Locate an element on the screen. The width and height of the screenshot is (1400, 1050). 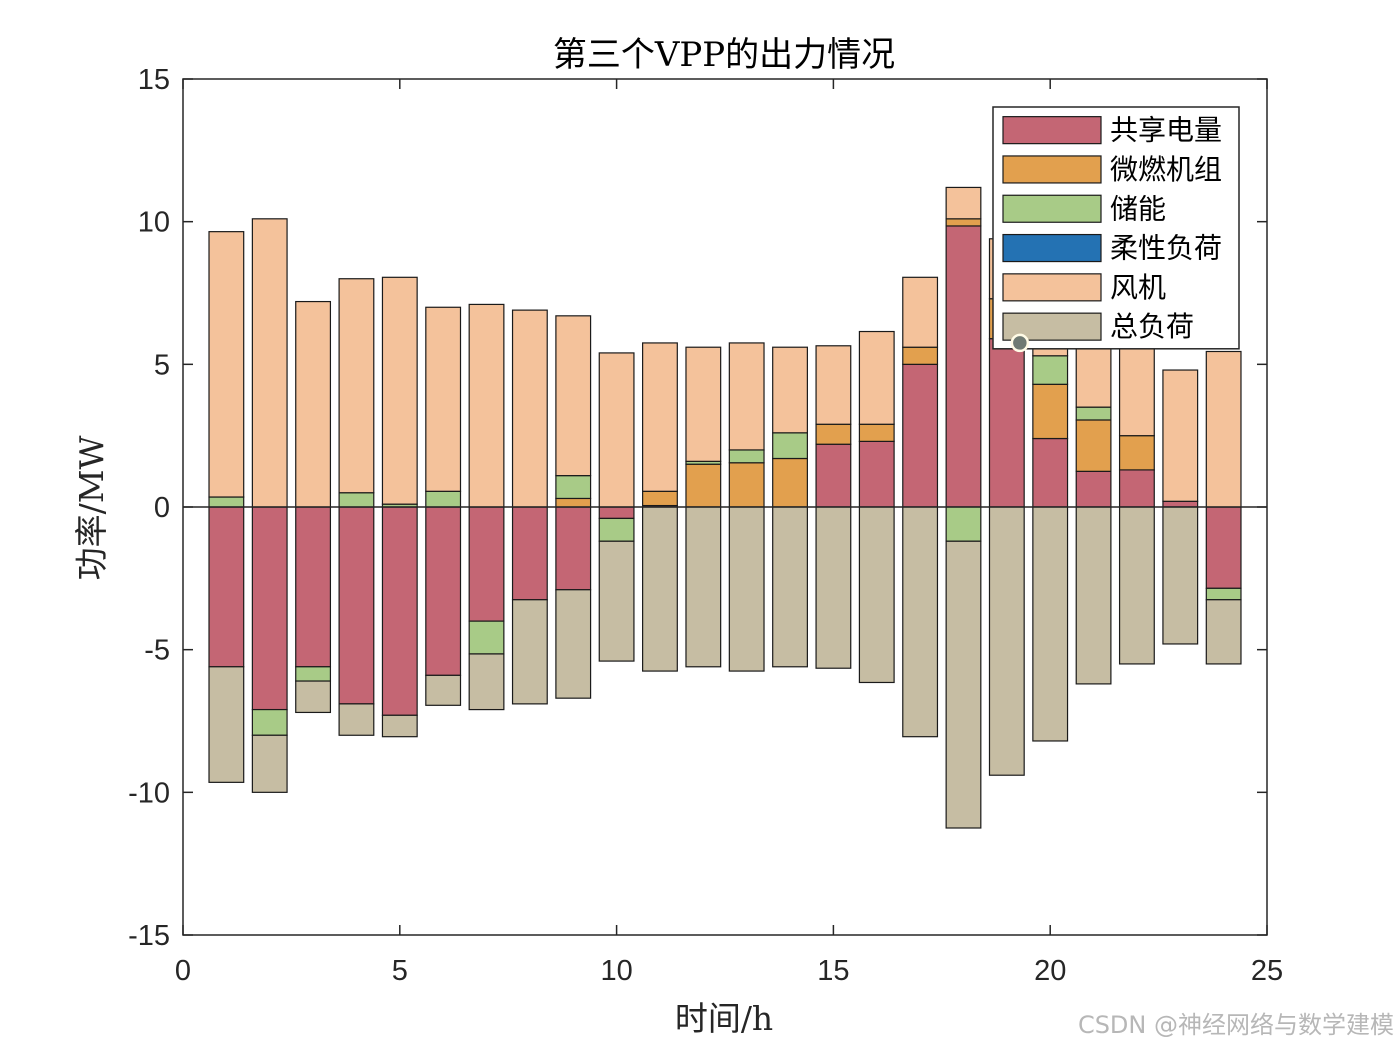
bar-s0-x16 is located at coordinates (876, 474).